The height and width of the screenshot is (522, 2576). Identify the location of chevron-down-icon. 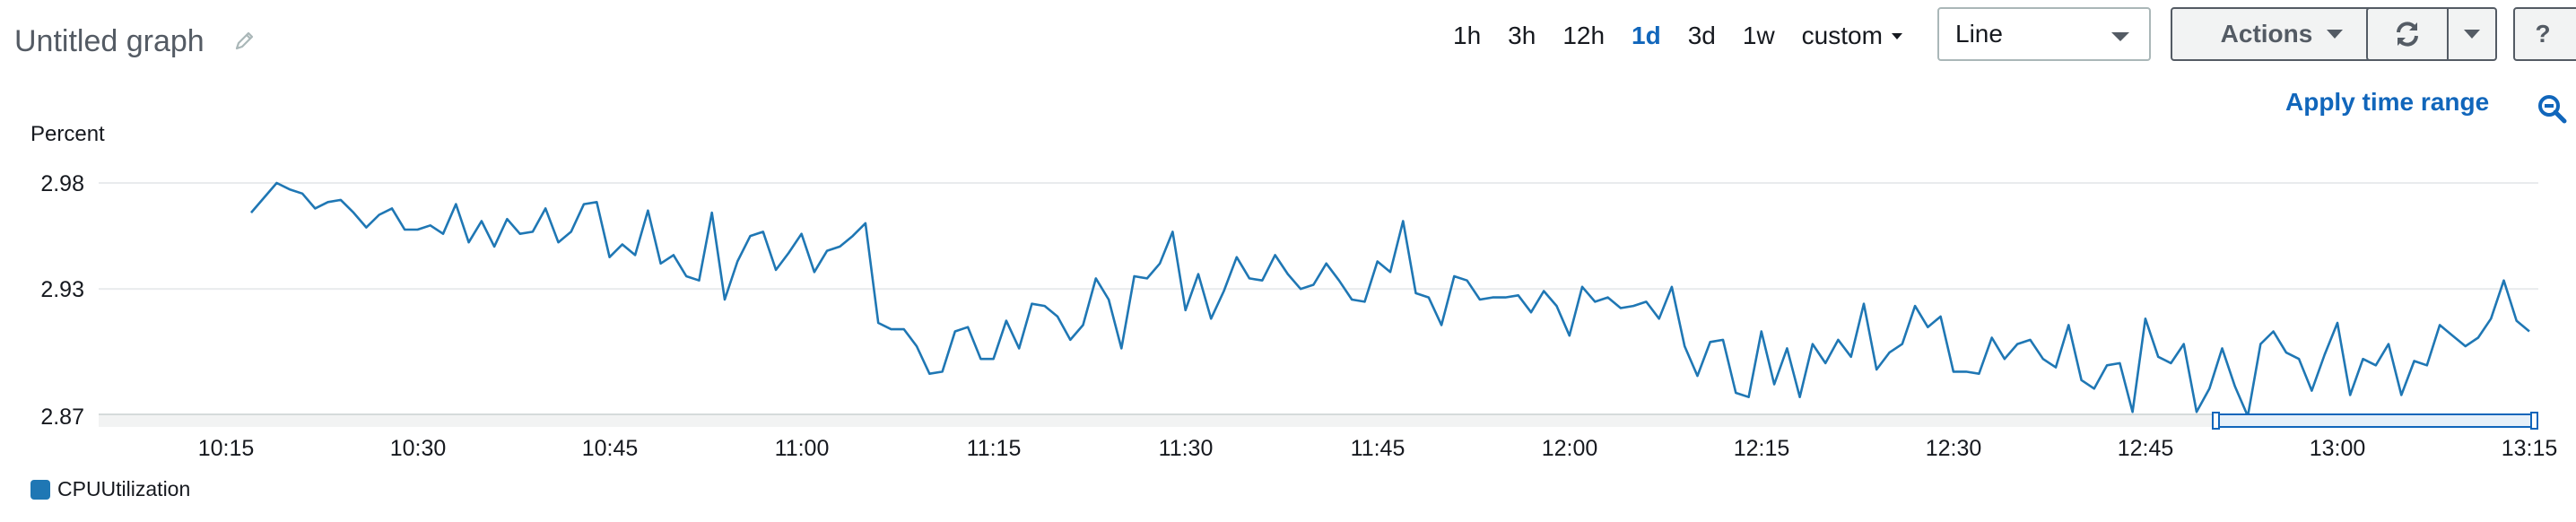
(2120, 37).